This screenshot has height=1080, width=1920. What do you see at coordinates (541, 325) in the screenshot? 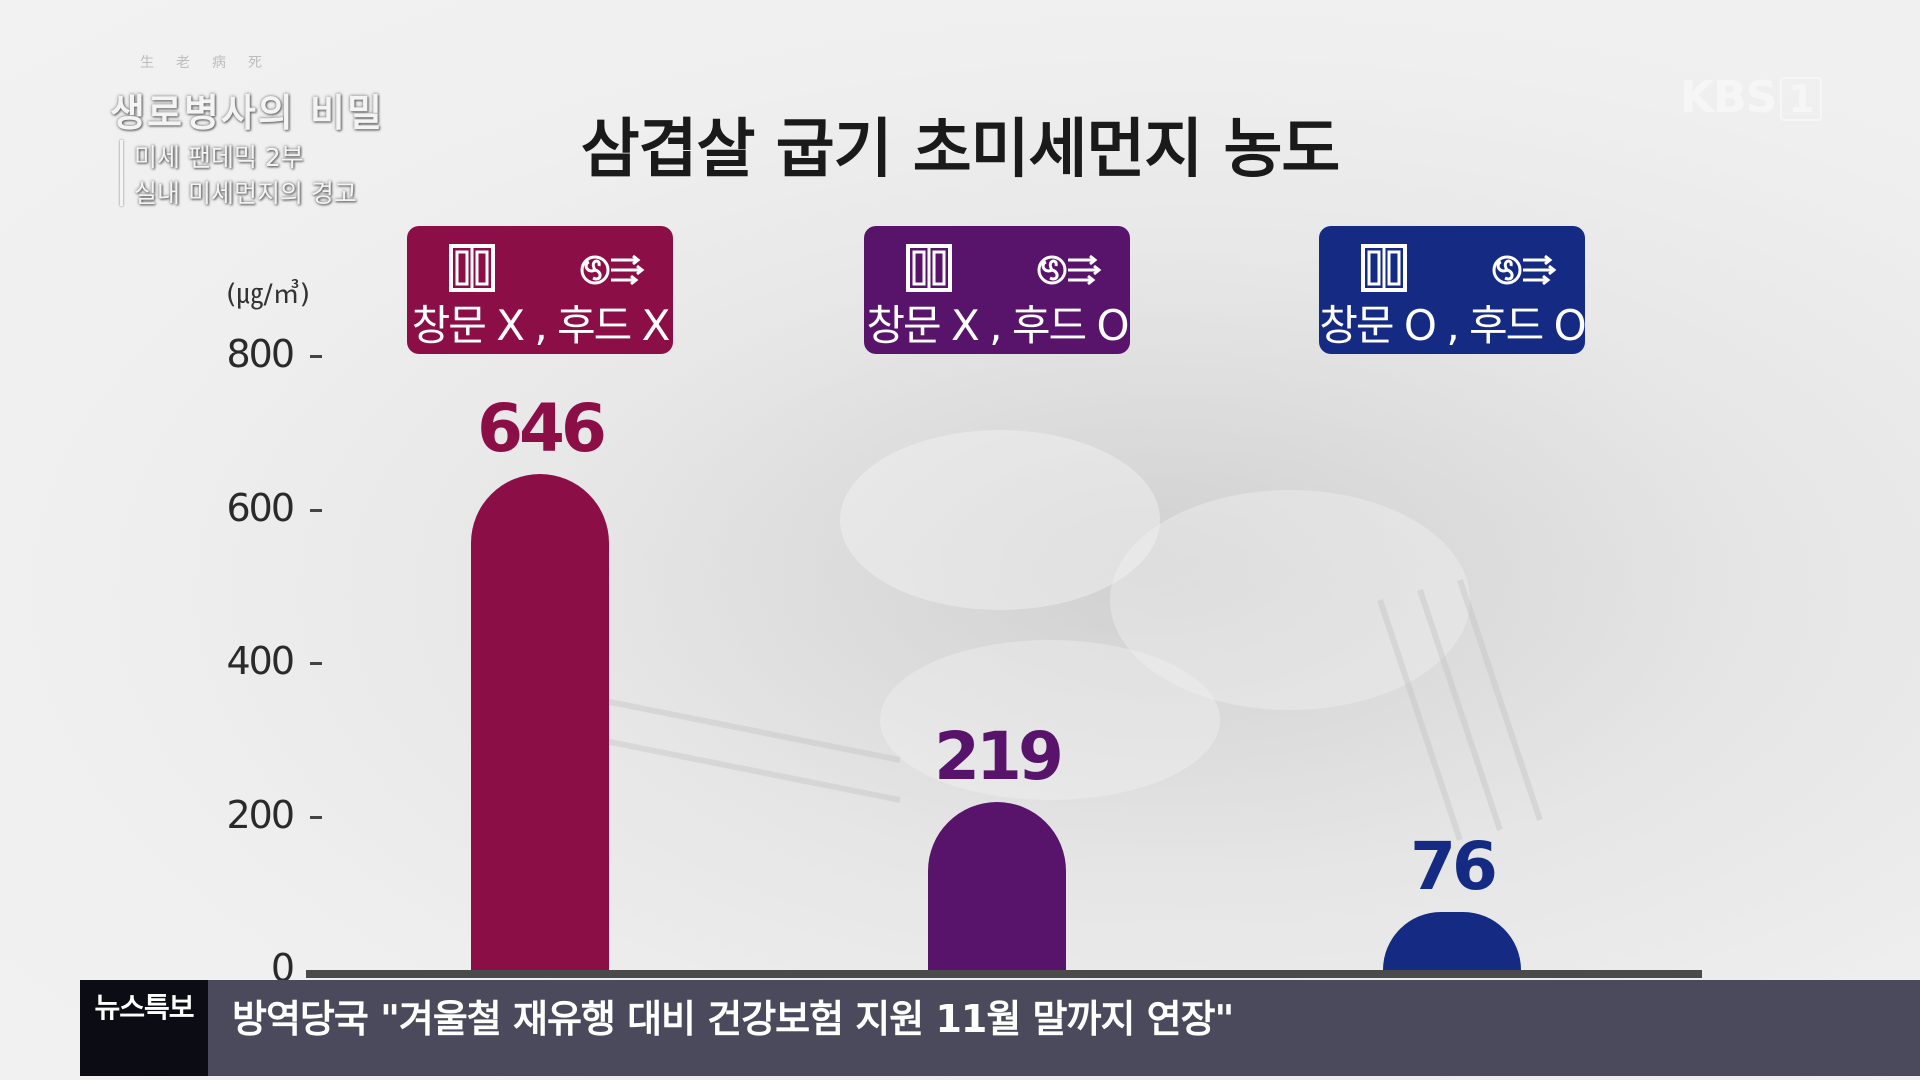
I see `category-label: 창문 X , 후드 X` at bounding box center [541, 325].